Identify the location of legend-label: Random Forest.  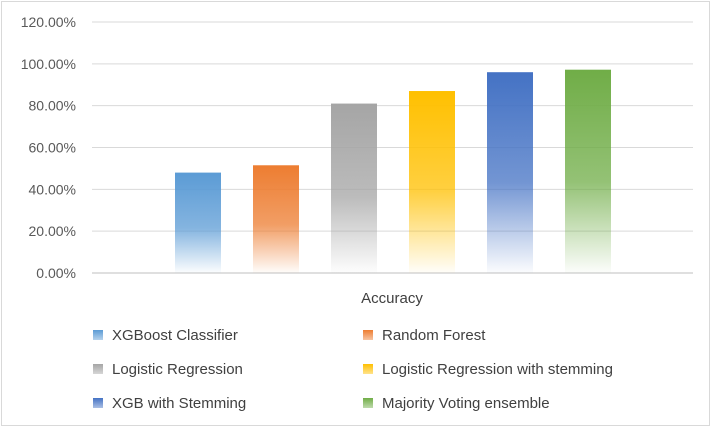
(434, 335).